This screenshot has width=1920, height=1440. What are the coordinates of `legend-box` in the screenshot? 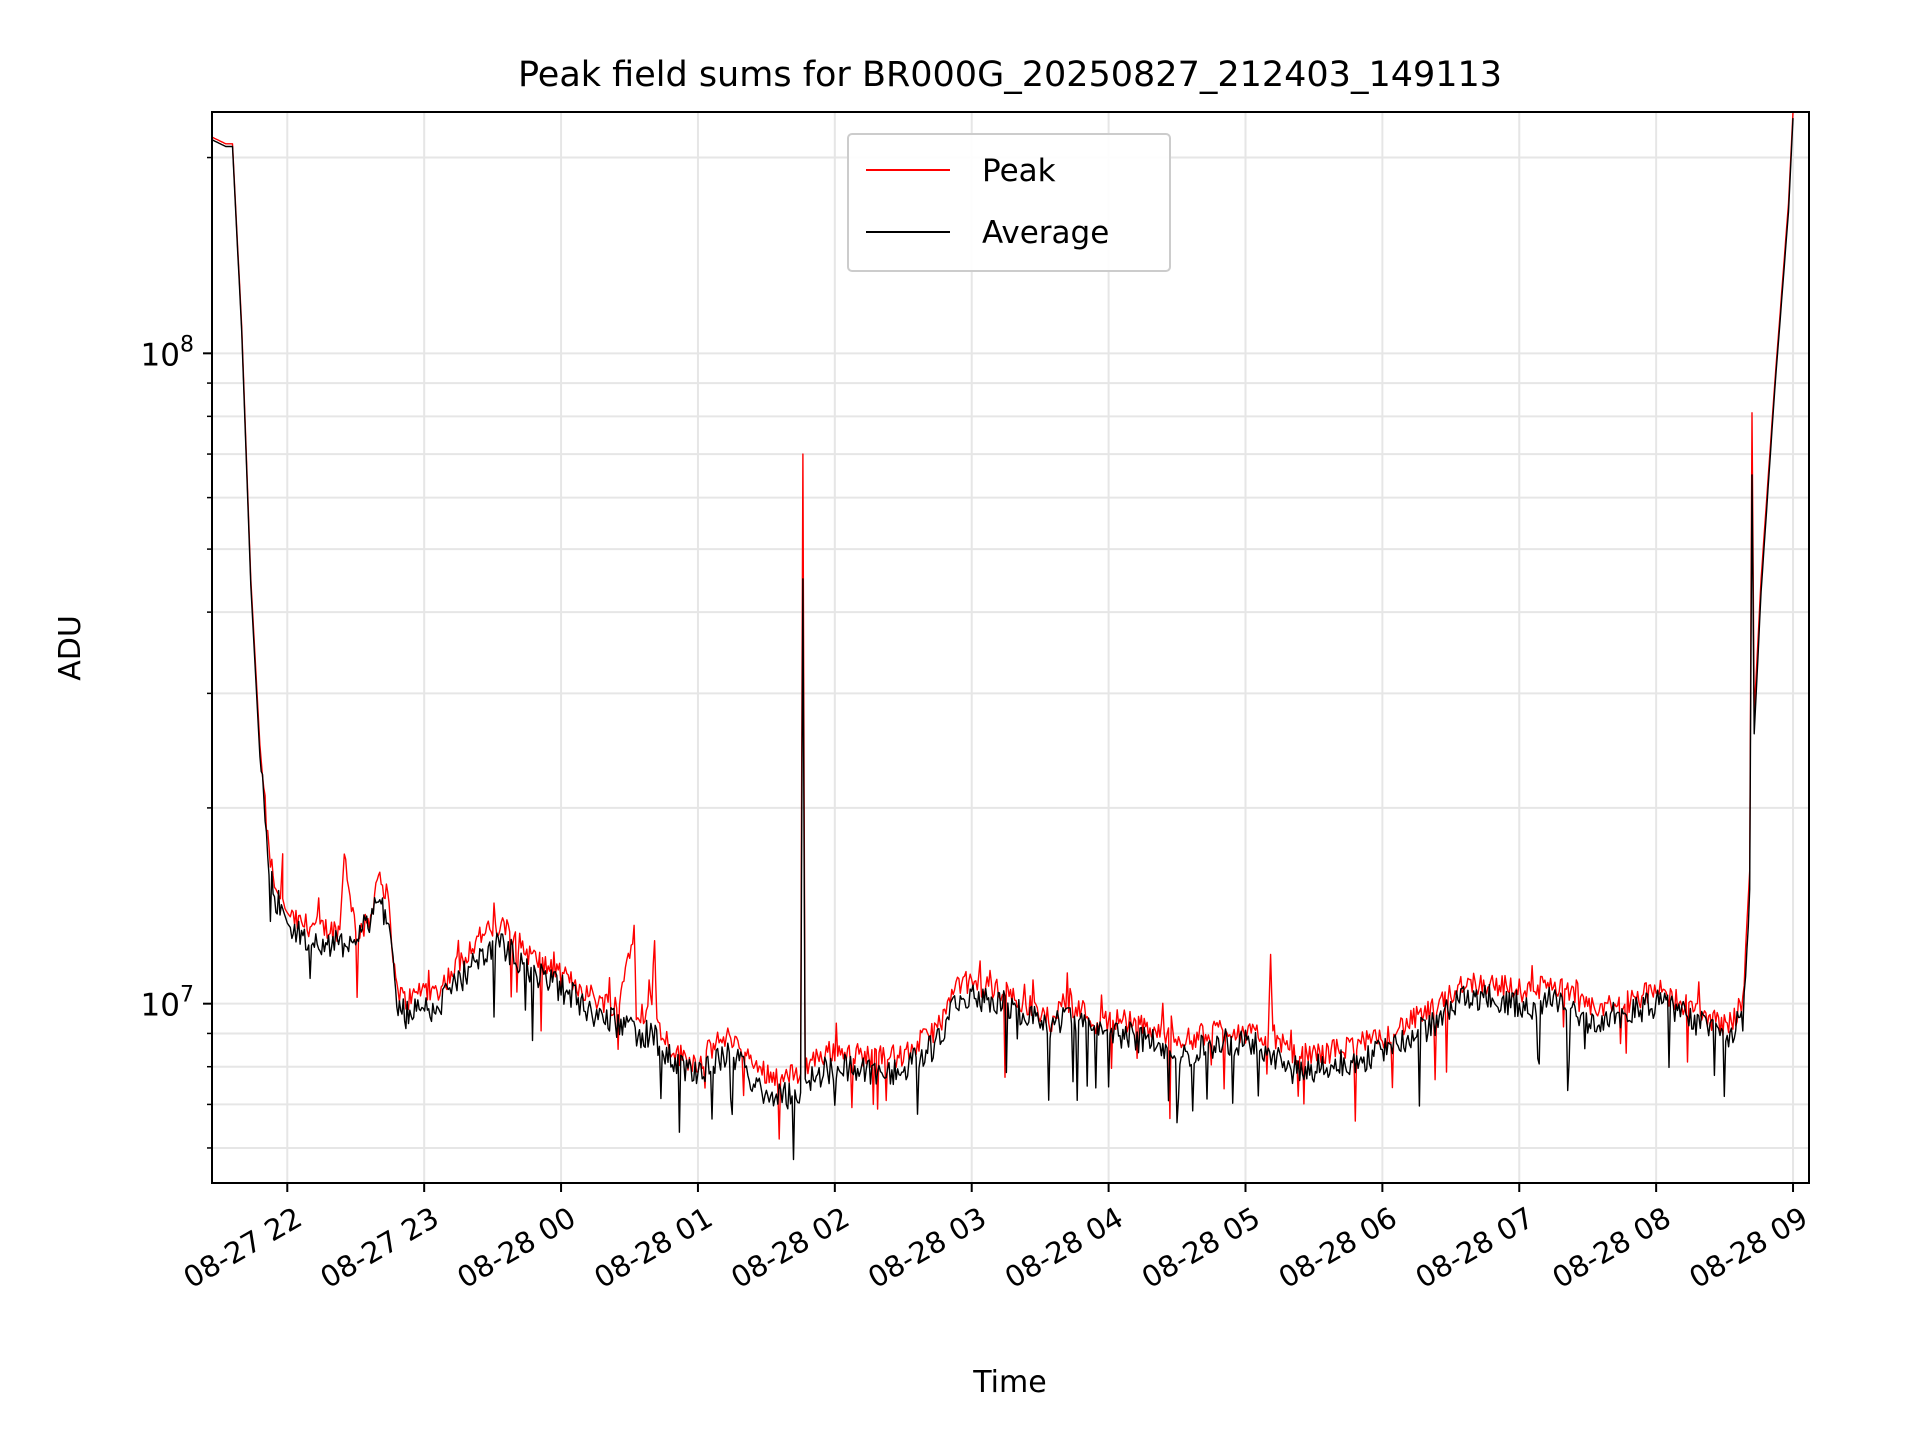 It's located at (1009, 202).